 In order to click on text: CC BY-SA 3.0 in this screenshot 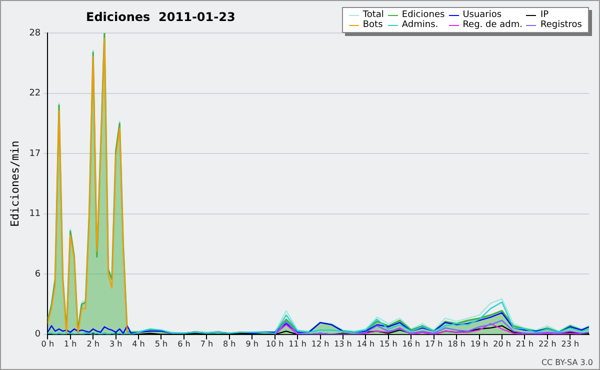, I will do `click(567, 362)`.